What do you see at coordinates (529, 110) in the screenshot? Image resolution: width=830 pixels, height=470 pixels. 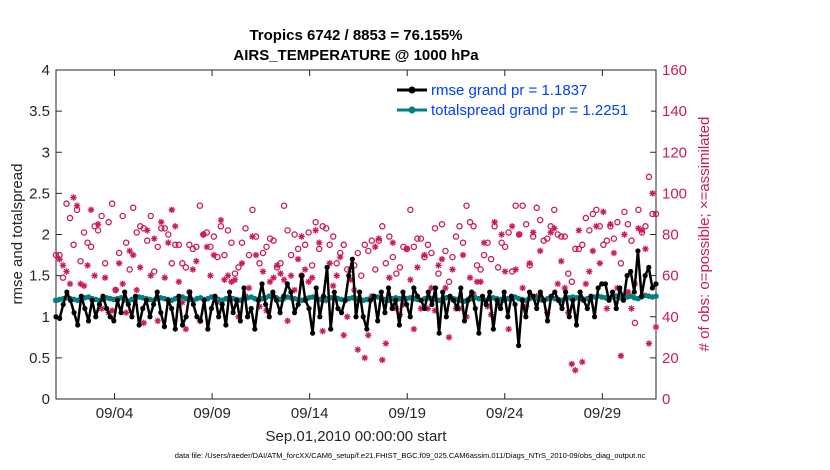 I see `legend-spread-label: totalspread grand pr = 1.2251` at bounding box center [529, 110].